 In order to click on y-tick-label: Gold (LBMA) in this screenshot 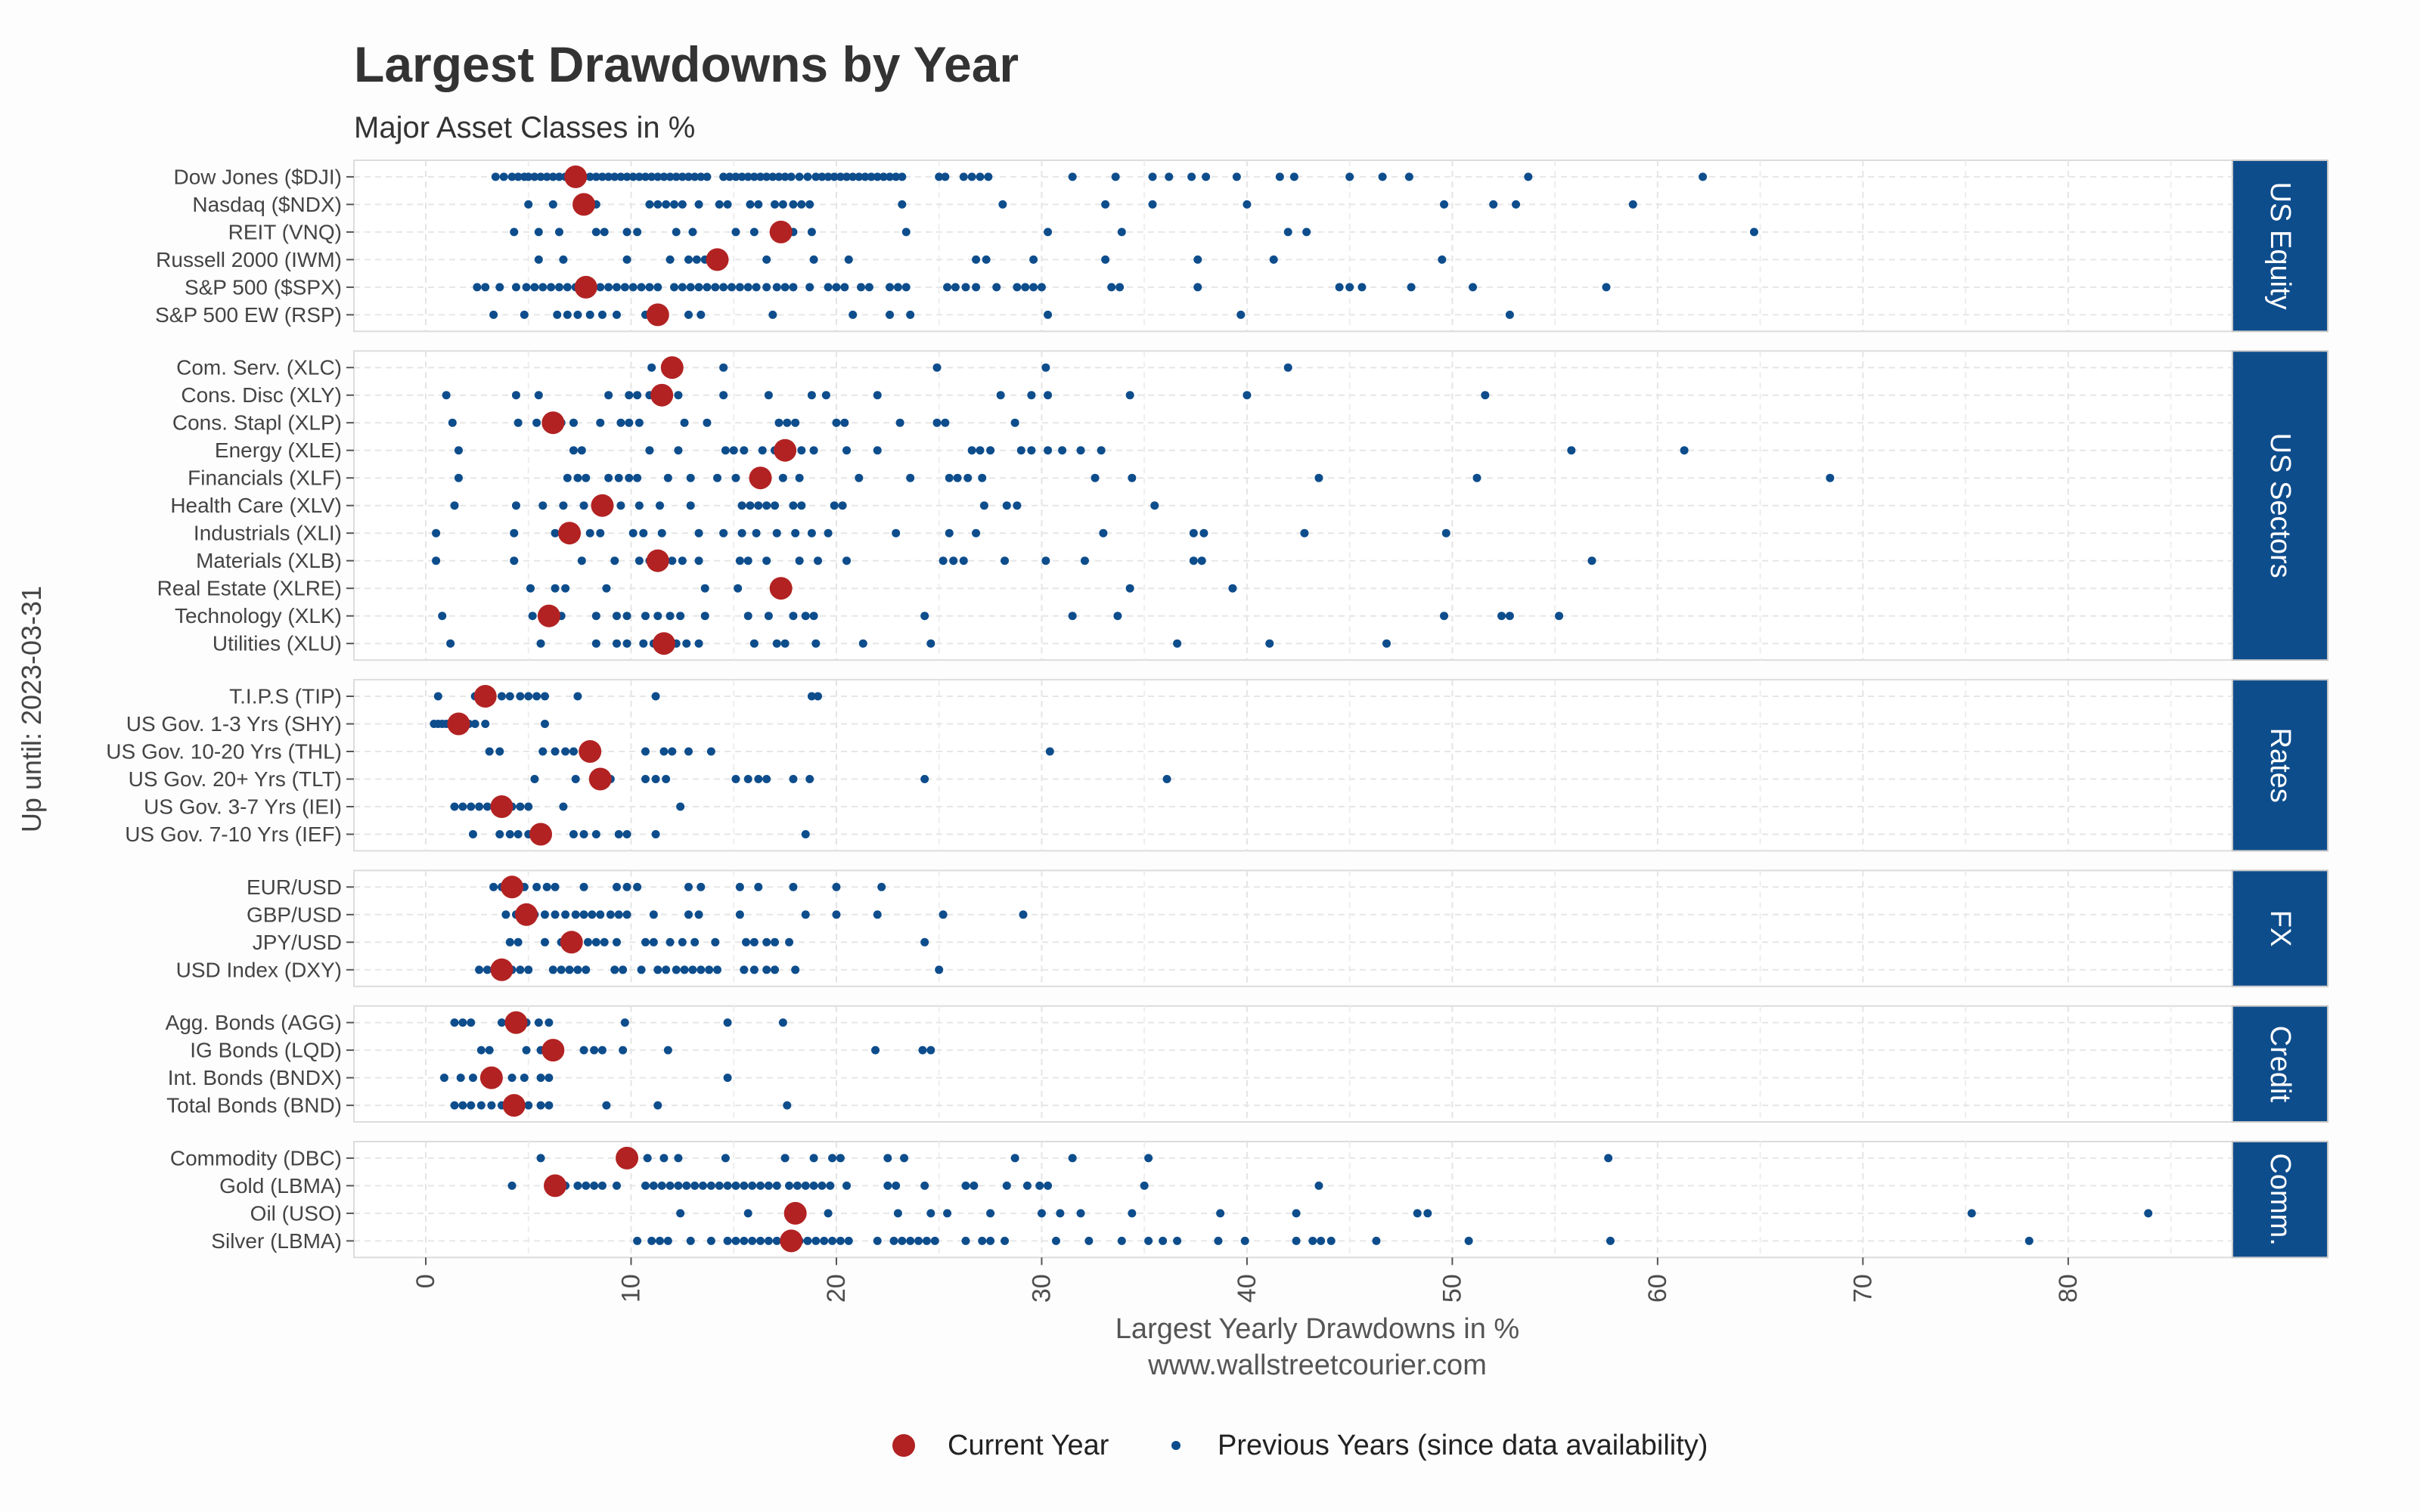, I will do `click(280, 1186)`.